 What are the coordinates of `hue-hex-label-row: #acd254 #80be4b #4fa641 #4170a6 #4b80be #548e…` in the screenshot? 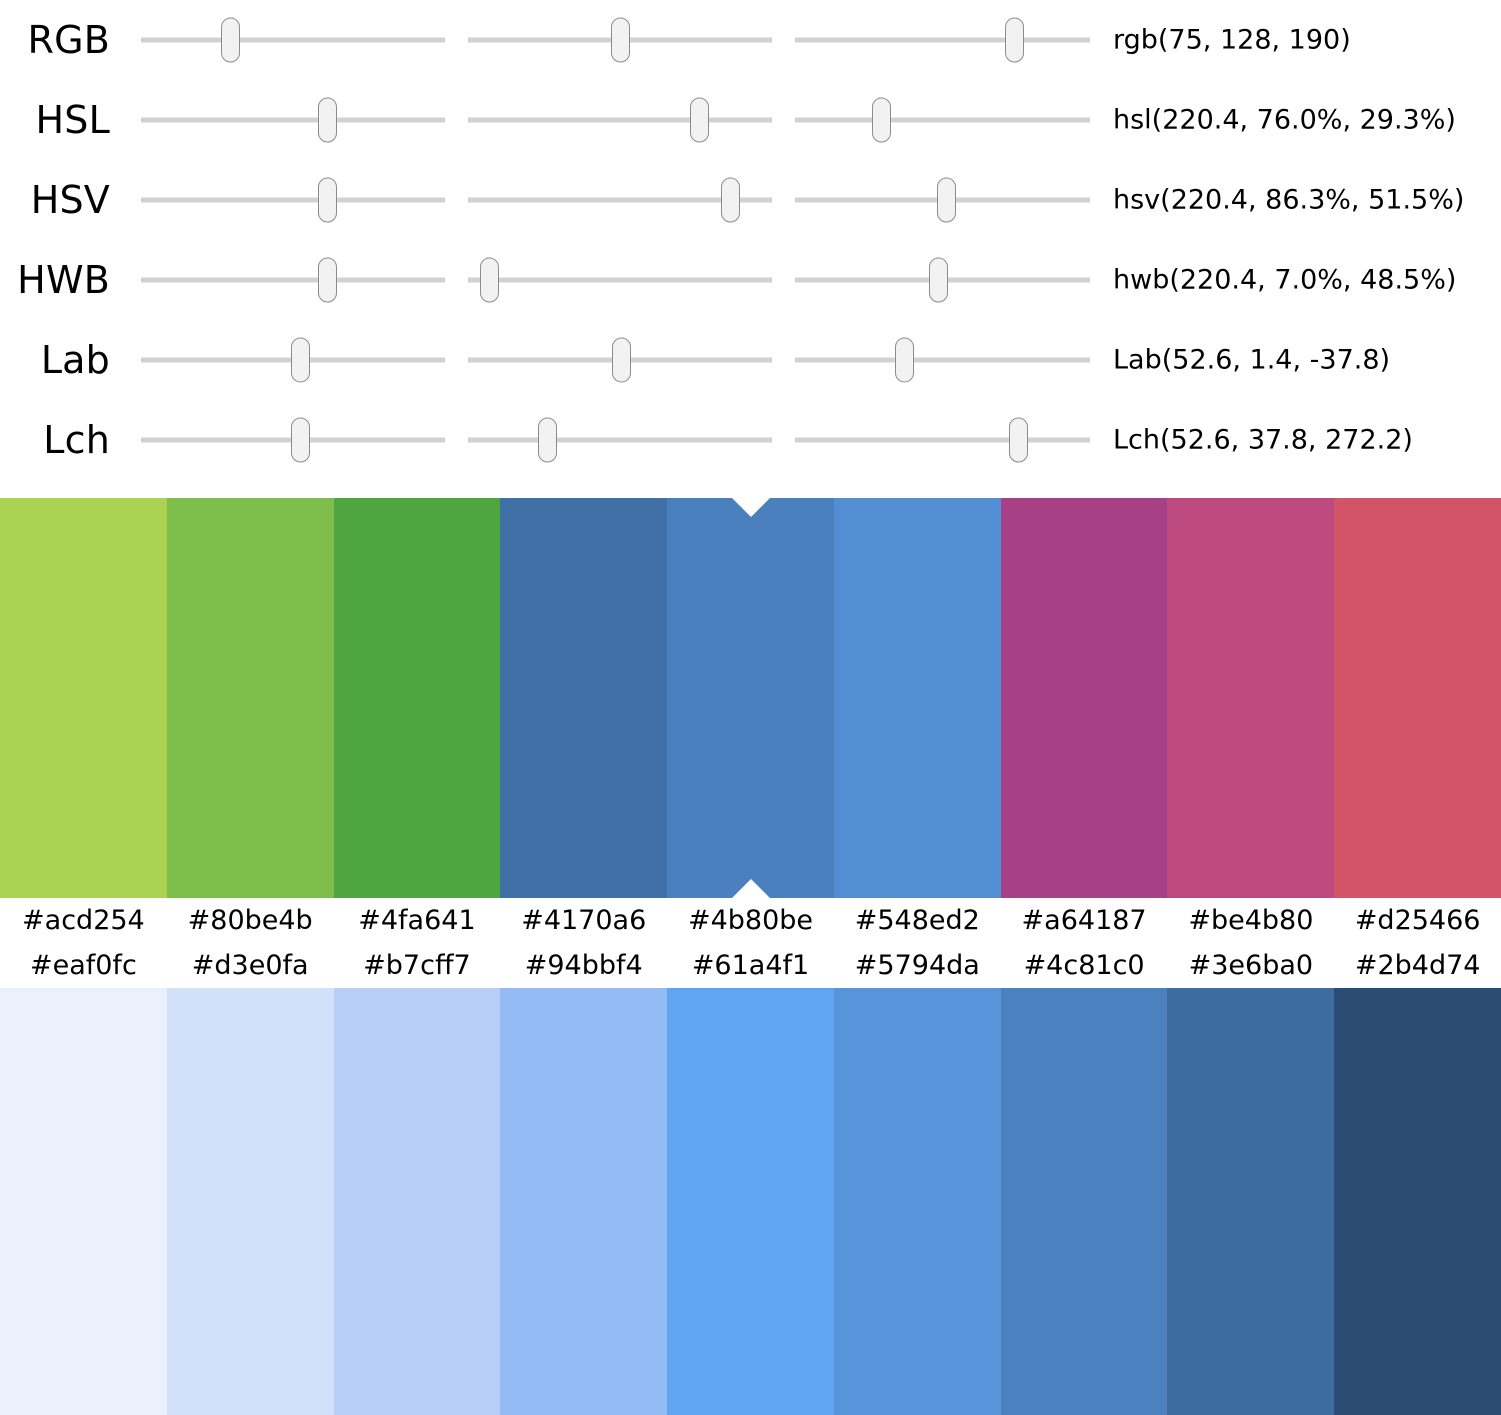 It's located at (750, 920).